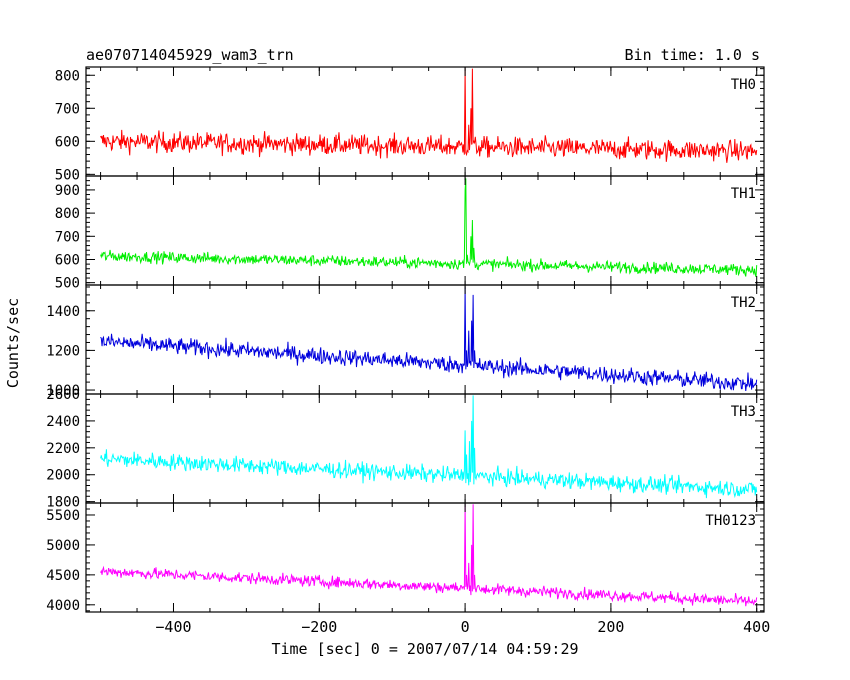 The image size is (850, 680). What do you see at coordinates (63, 351) in the screenshot?
I see `y-tick-label: 1200` at bounding box center [63, 351].